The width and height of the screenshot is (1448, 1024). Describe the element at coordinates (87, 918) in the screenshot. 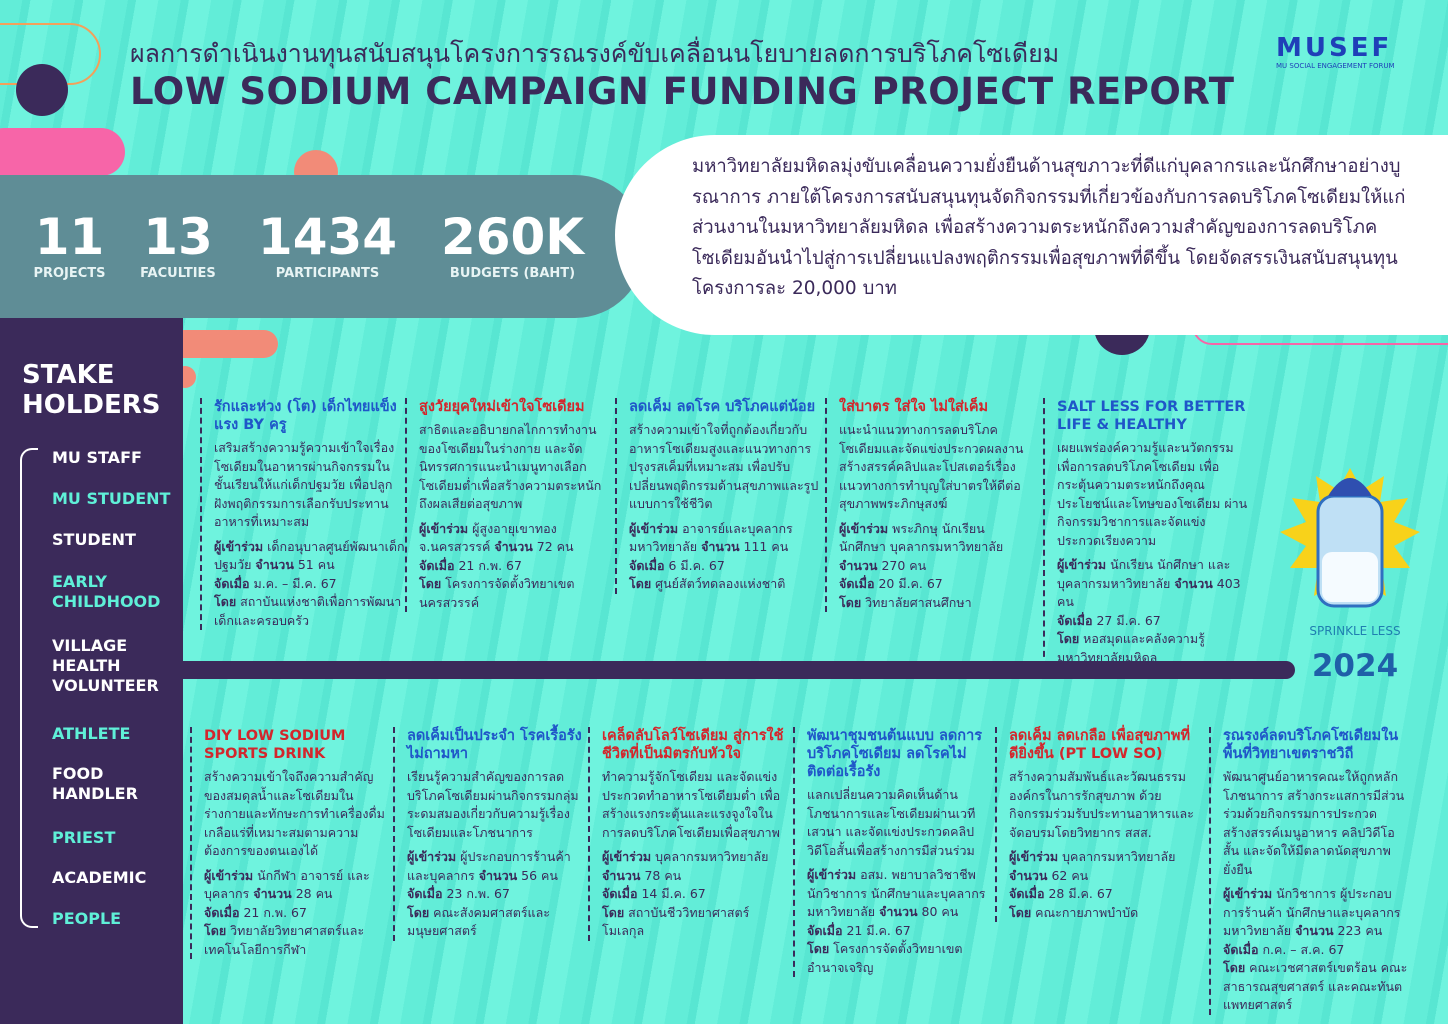

I see `stakeholder: PEOPLE` at that location.